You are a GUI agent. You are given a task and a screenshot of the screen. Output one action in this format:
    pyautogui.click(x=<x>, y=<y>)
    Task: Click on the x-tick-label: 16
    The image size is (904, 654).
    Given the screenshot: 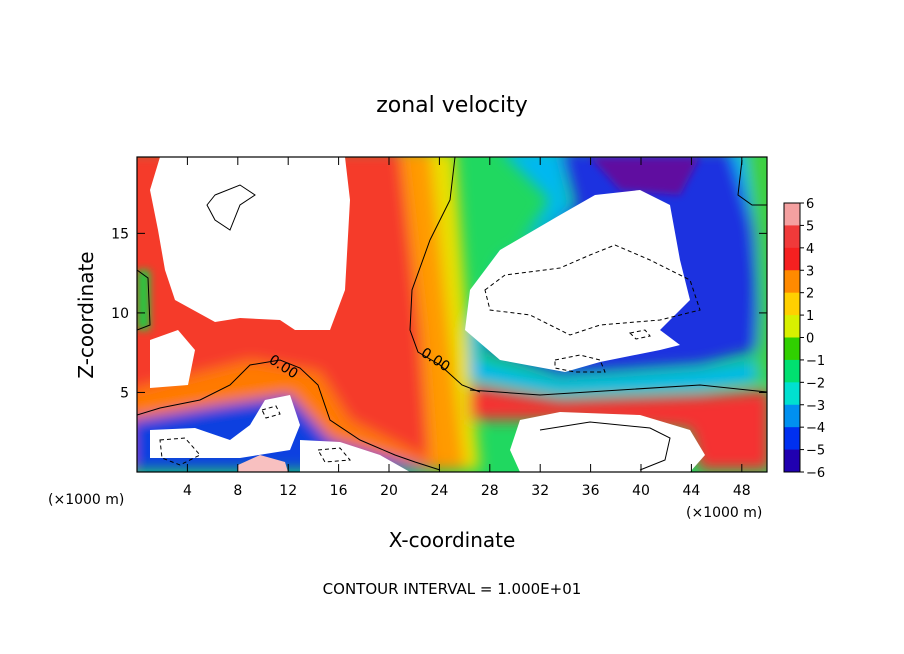 What is the action you would take?
    pyautogui.click(x=339, y=491)
    